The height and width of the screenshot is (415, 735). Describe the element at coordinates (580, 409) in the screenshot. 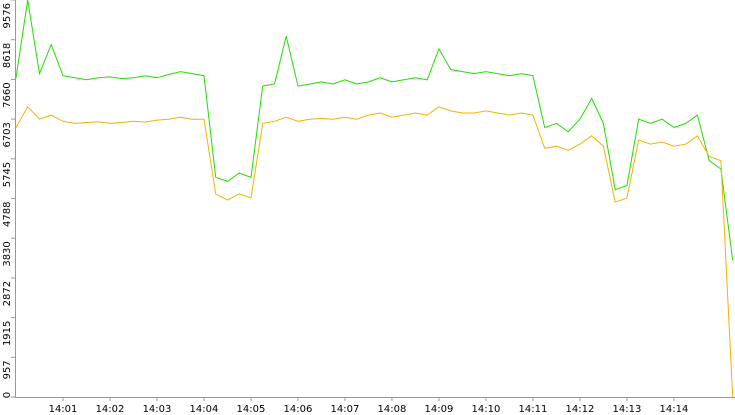

I see `x-tick-label: 14:12` at that location.